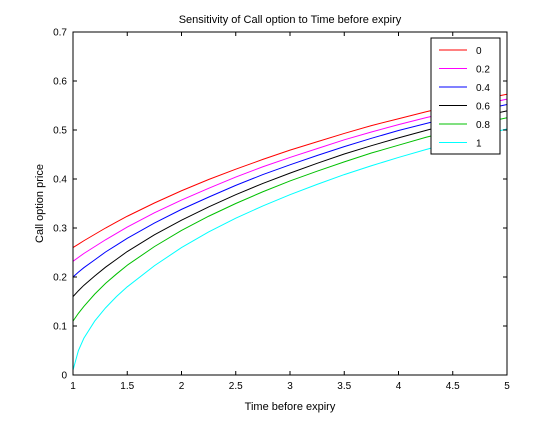  I want to click on y-tick-label: 0.3, so click(60, 229).